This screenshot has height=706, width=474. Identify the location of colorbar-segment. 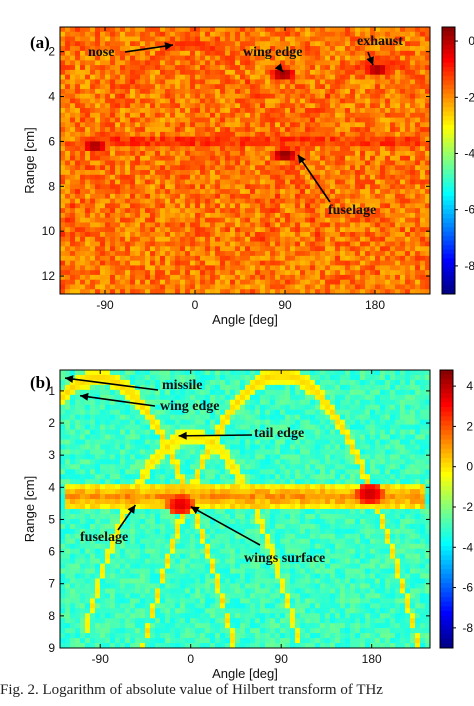
(448, 269).